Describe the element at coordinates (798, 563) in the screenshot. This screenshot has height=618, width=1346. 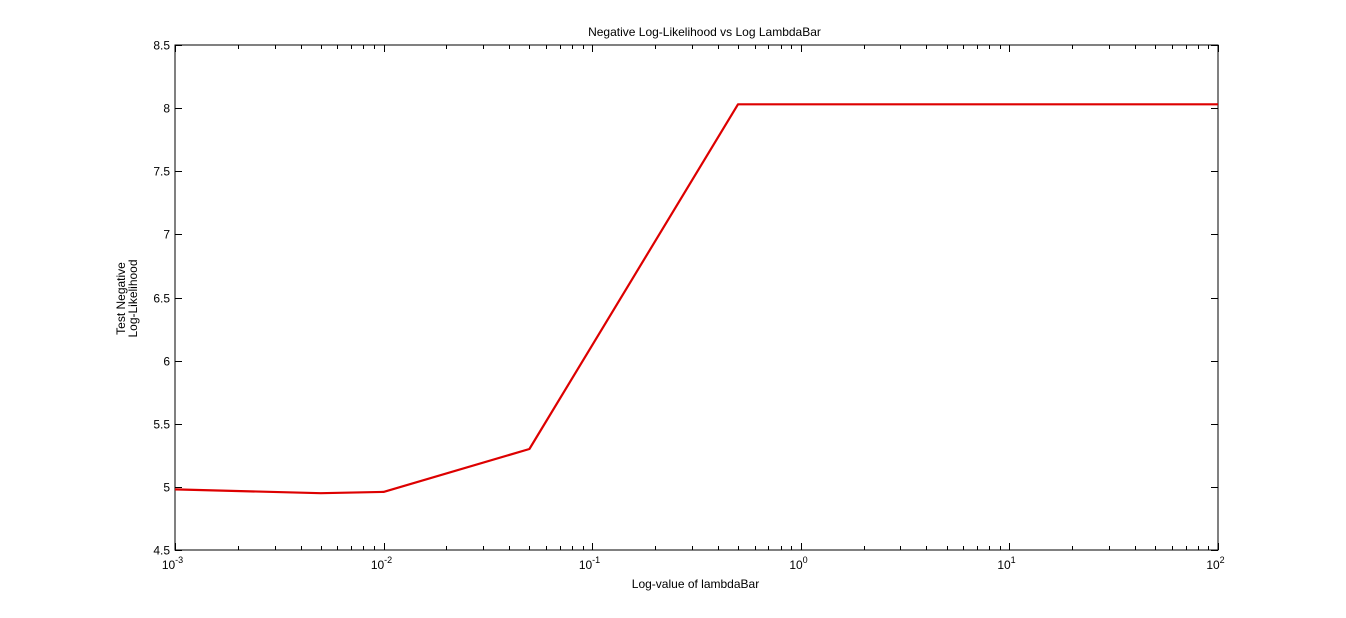
I see `x-tick-label: 10⁰` at that location.